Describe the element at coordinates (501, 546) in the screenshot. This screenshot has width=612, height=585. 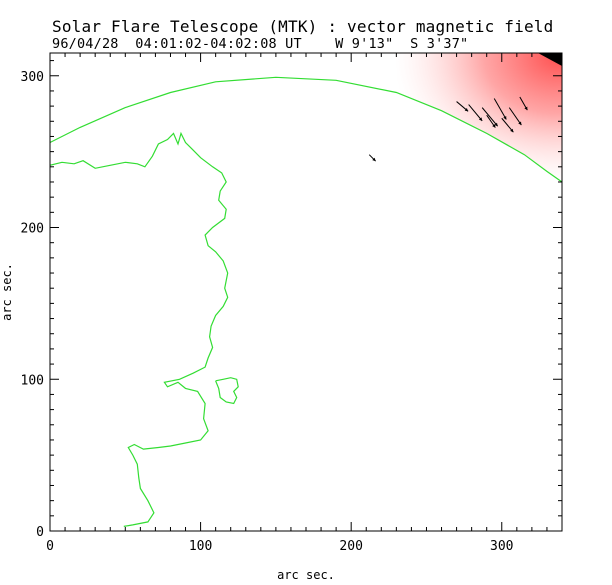
I see `x-tick-label: 300` at that location.